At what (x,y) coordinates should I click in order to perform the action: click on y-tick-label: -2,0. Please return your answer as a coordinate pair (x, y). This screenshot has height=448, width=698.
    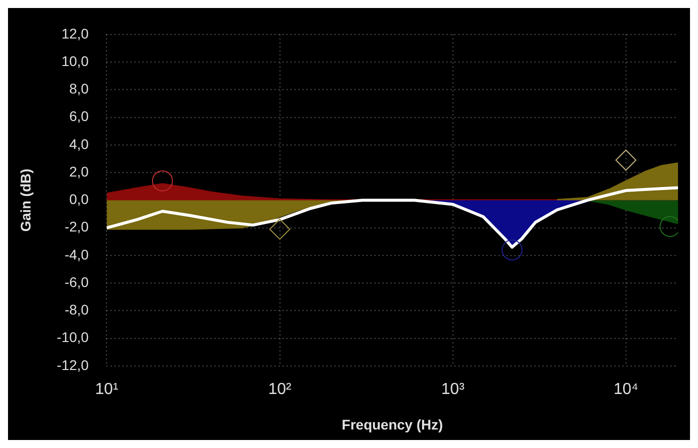
    Looking at the image, I should click on (76, 226).